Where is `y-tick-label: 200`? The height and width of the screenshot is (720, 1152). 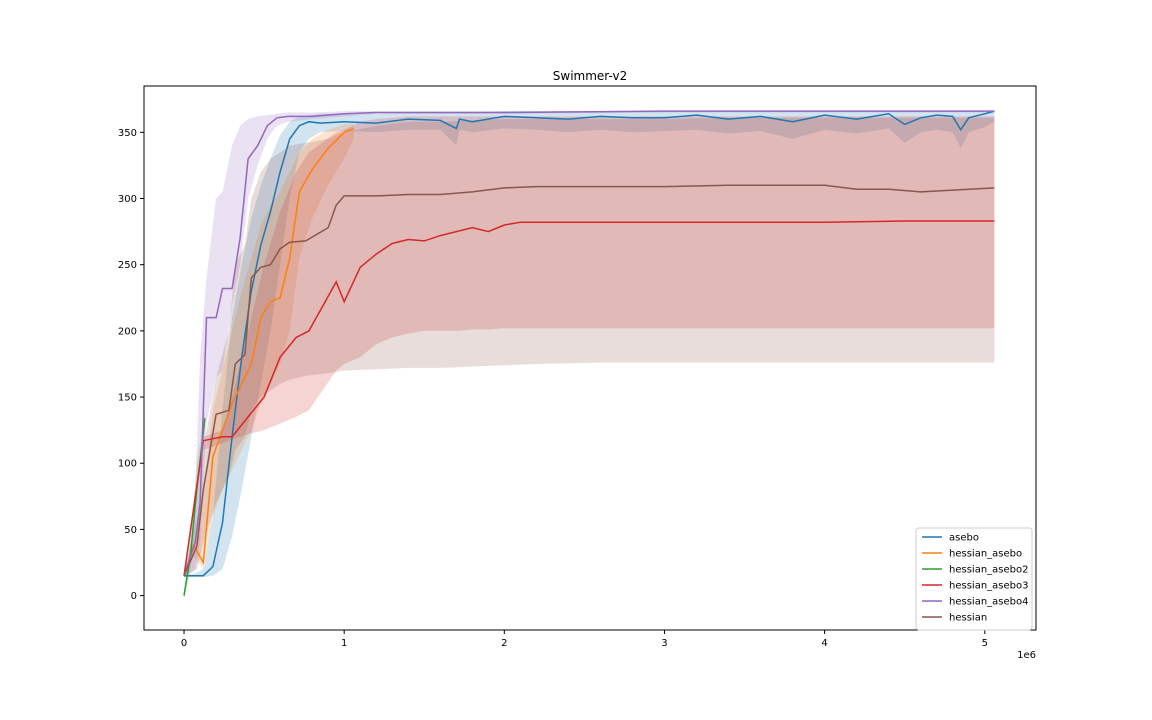 y-tick-label: 200 is located at coordinates (127, 331).